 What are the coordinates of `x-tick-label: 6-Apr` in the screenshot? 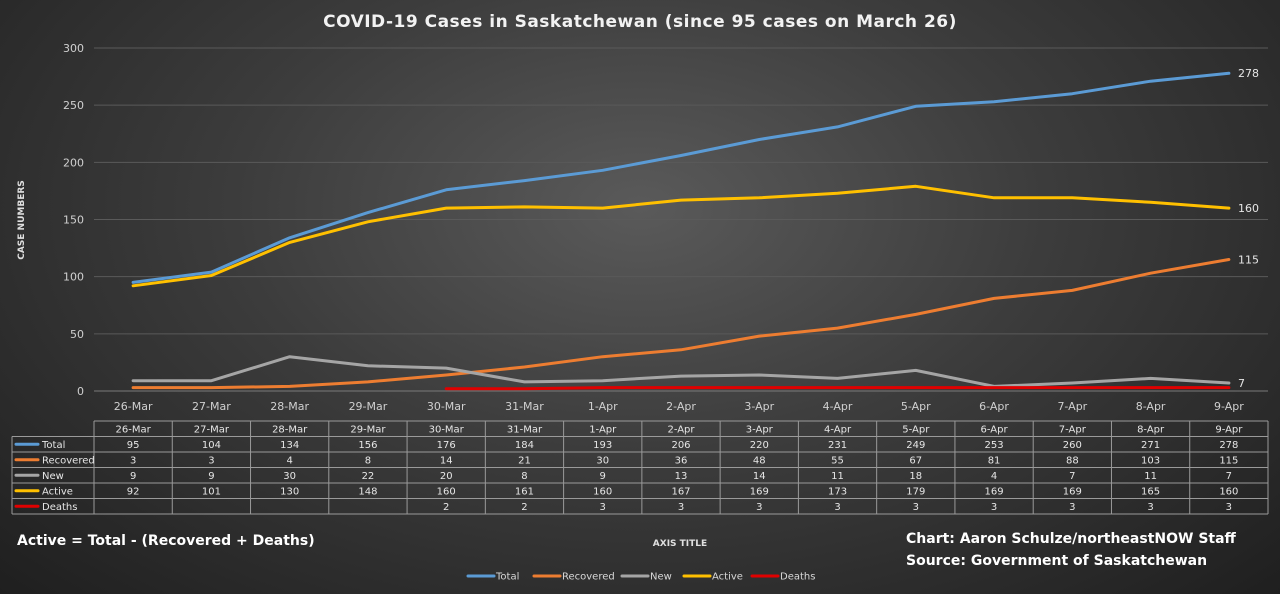 It's located at (994, 406).